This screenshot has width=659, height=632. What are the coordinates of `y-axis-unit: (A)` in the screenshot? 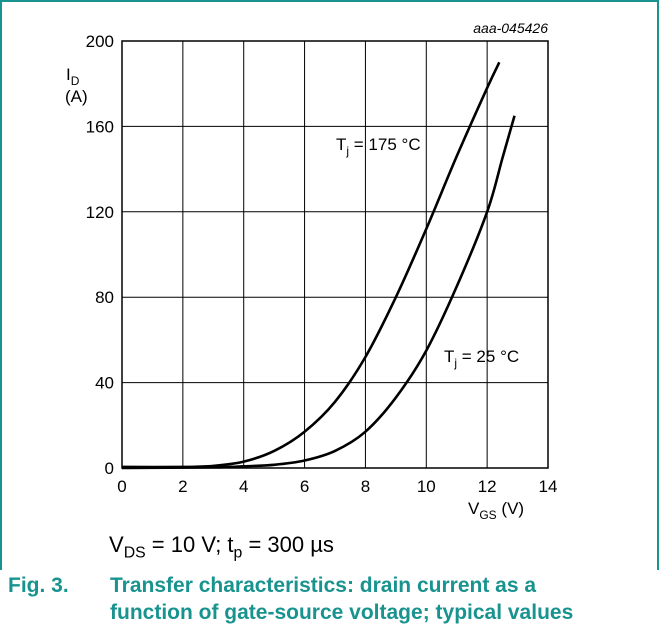 It's located at (76, 96).